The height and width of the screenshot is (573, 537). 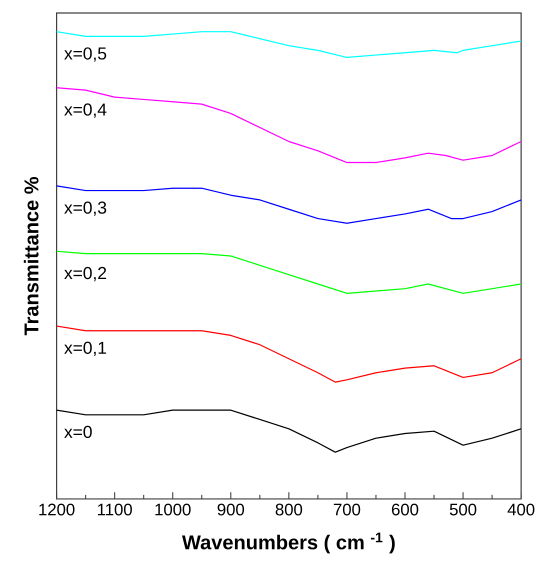 I want to click on x-tick-label: 600, so click(x=405, y=510).